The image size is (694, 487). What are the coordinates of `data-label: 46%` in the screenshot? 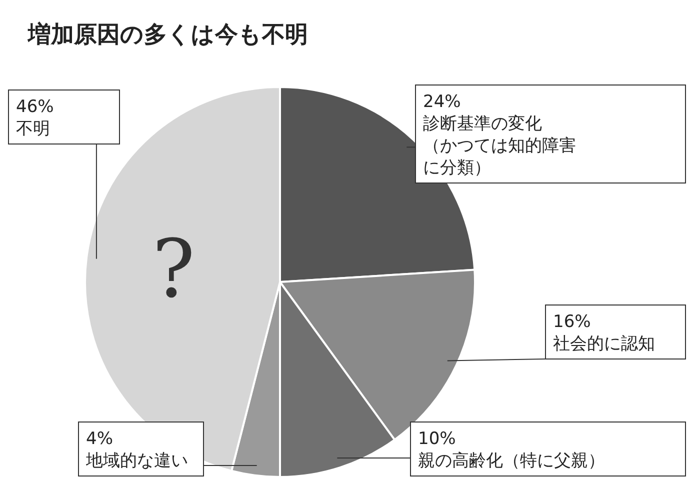 It's located at (35, 107).